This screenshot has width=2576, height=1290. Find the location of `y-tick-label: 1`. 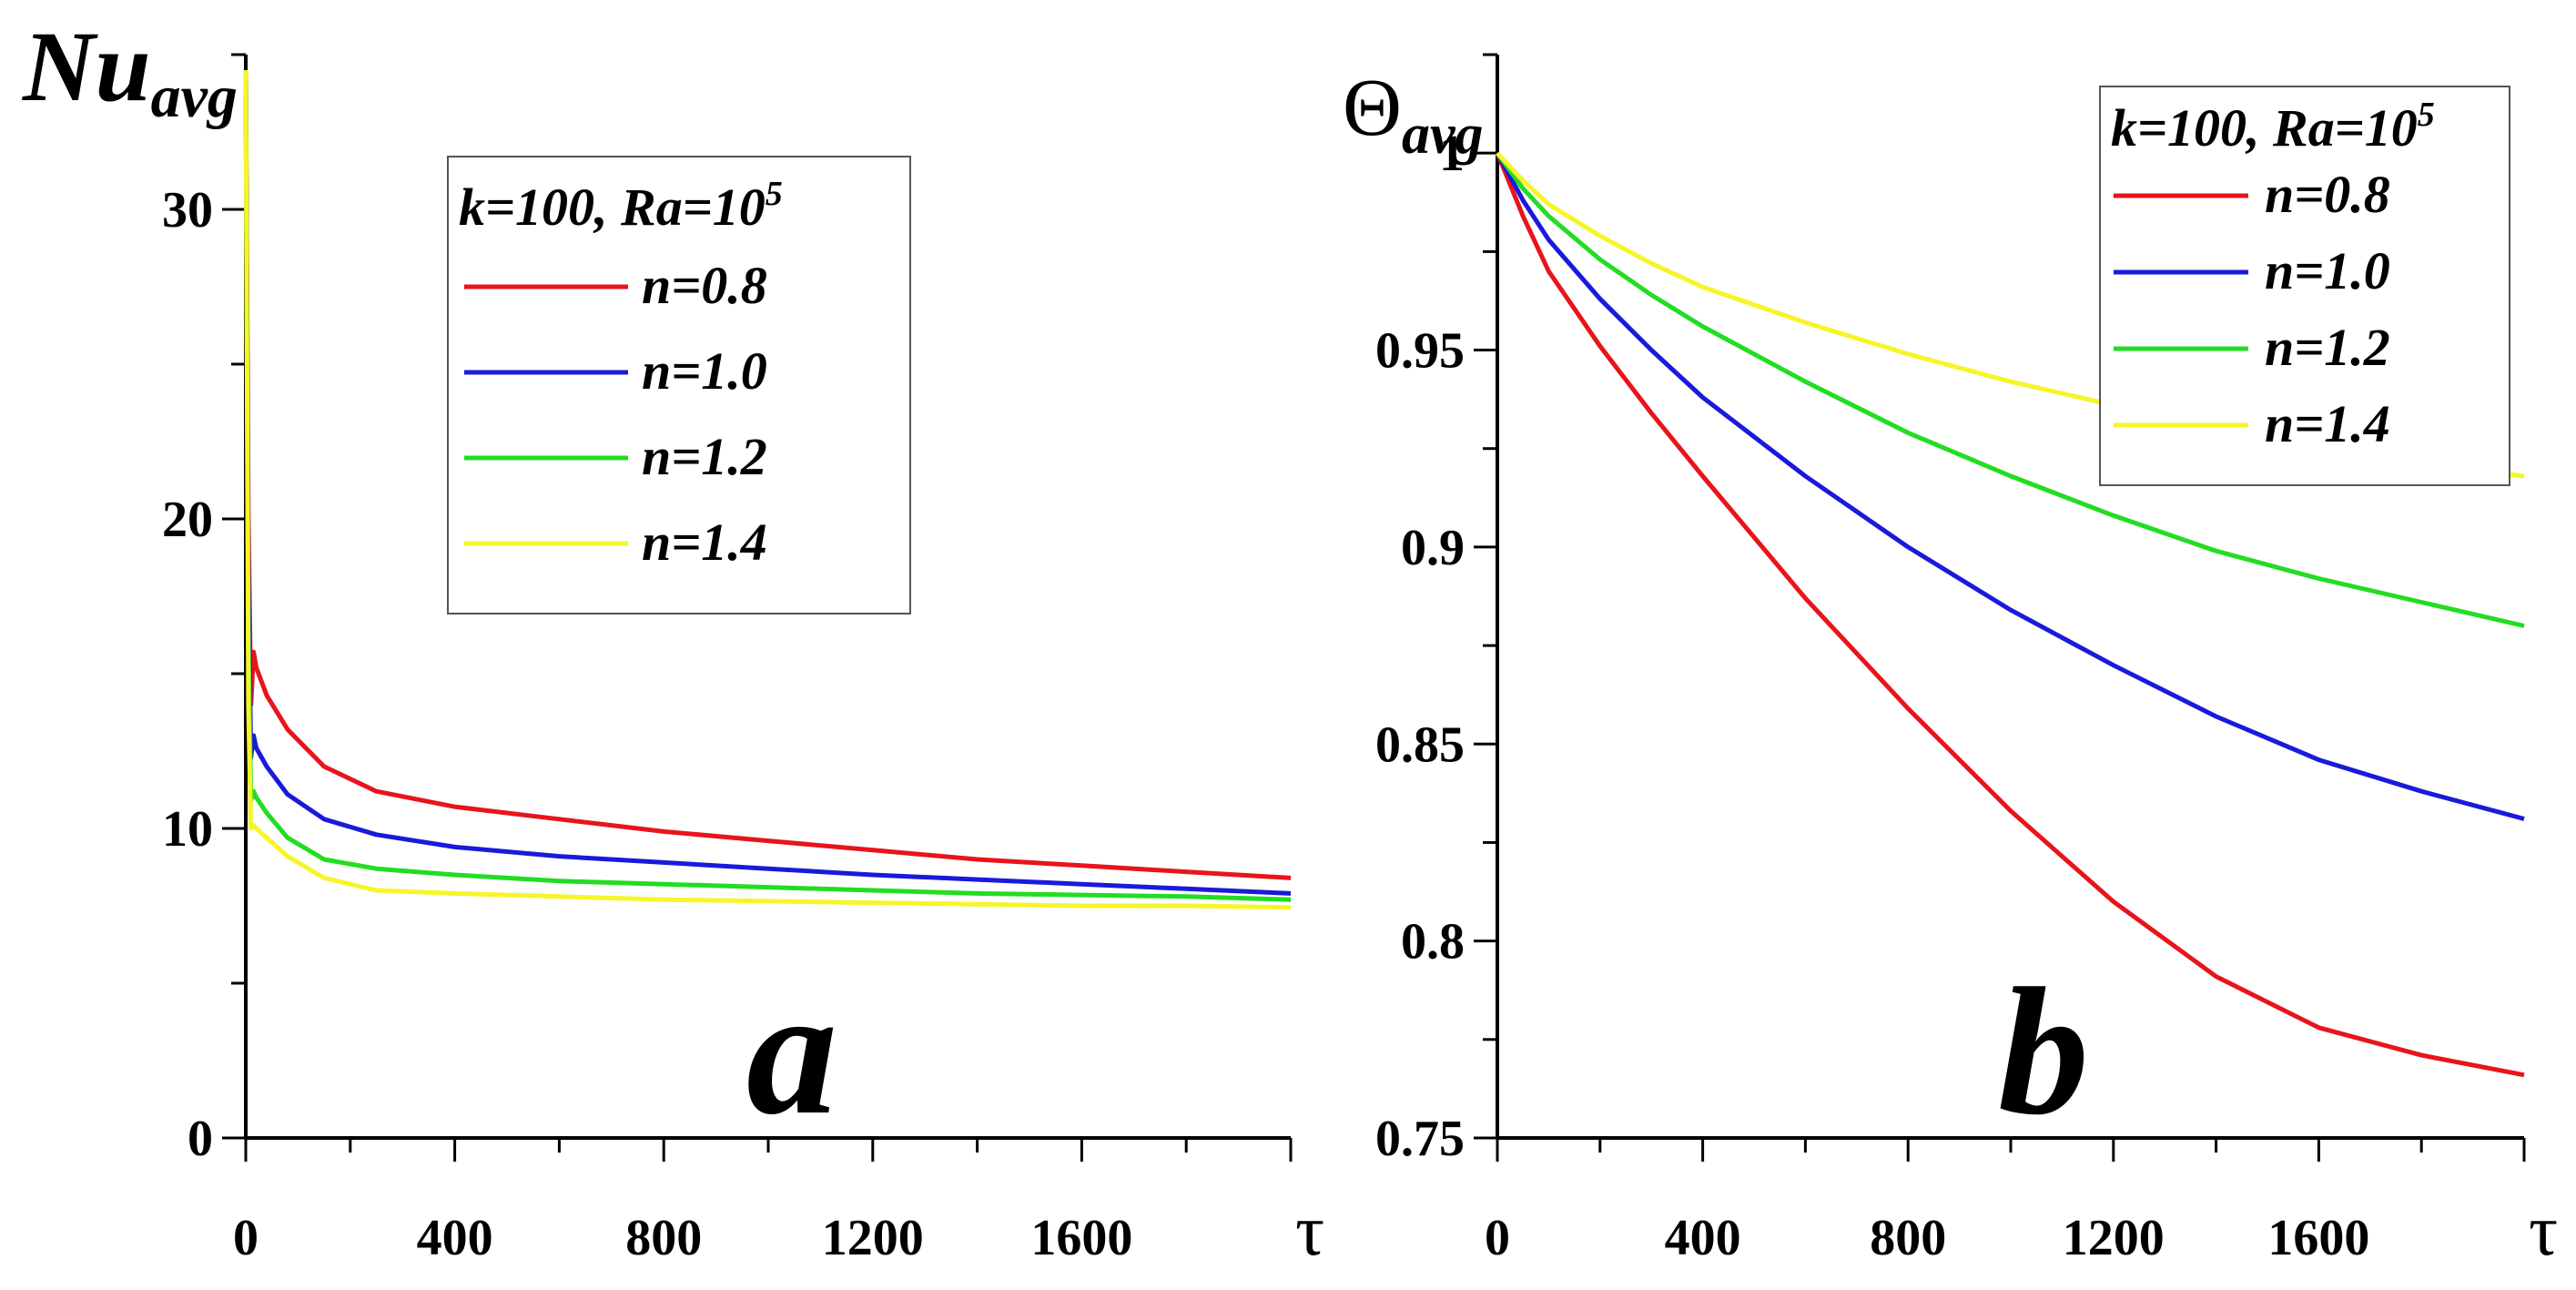

y-tick-label: 1 is located at coordinates (1452, 154).